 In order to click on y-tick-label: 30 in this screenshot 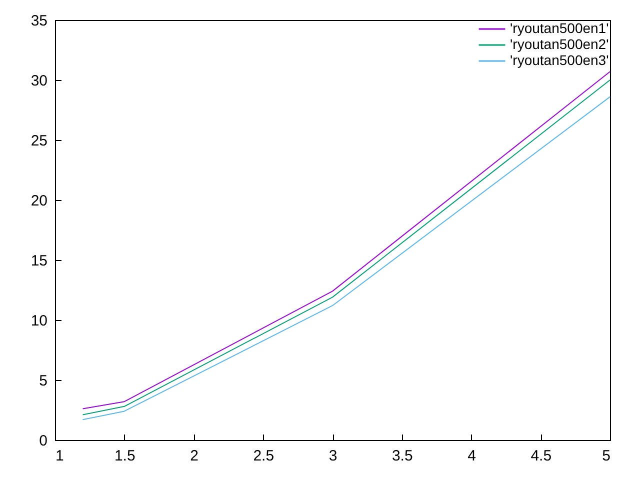, I will do `click(39, 81)`.